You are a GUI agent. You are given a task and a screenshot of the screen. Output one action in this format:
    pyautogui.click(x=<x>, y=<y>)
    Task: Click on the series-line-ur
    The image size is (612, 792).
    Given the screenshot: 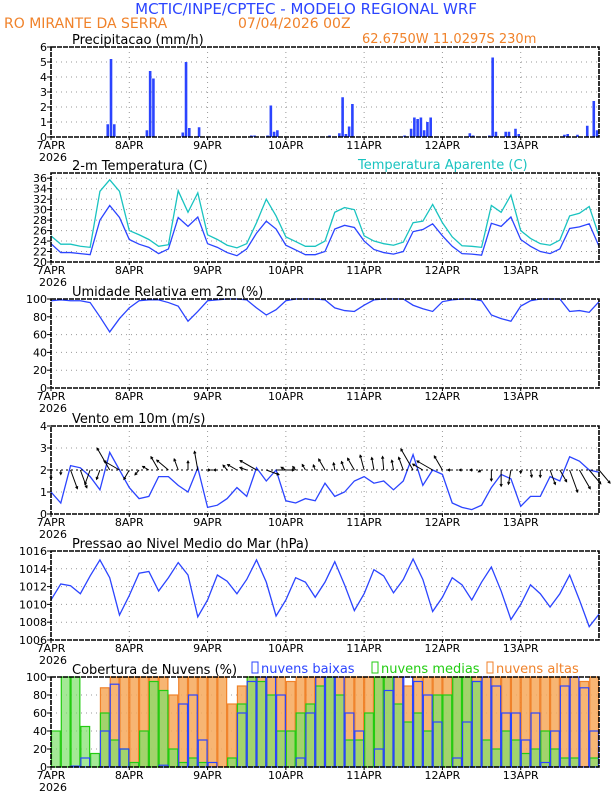 What is the action you would take?
    pyautogui.click(x=325, y=316)
    